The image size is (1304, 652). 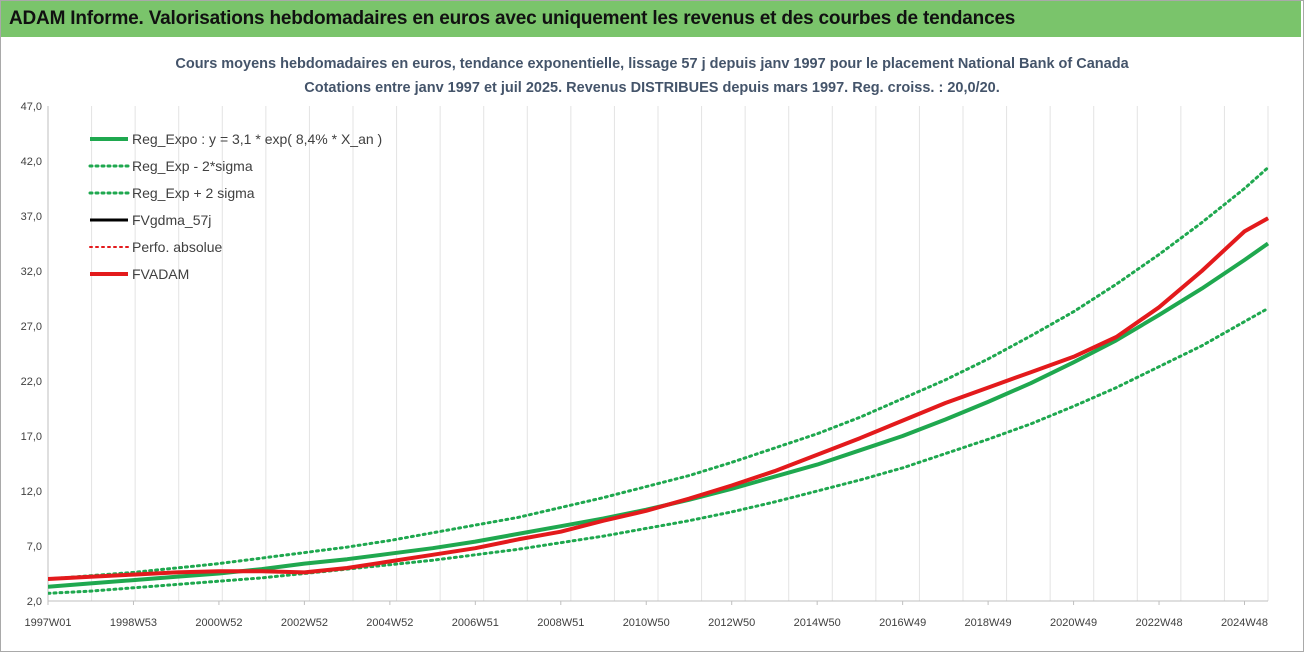 What do you see at coordinates (177, 247) in the screenshot?
I see `legend-entry: Perfo. absolue` at bounding box center [177, 247].